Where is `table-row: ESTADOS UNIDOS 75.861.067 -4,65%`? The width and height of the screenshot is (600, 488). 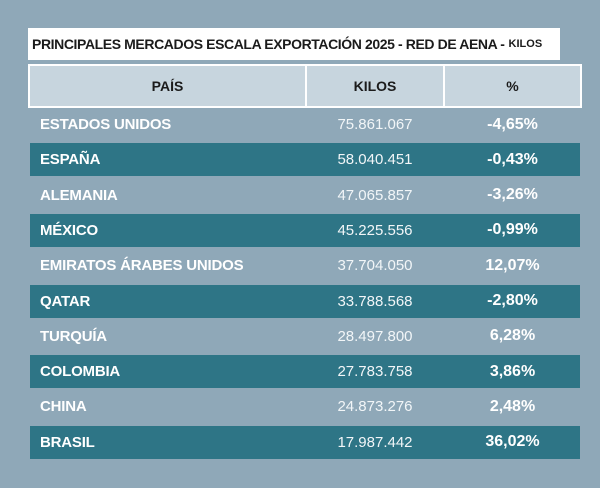 table-row: ESTADOS UNIDOS 75.861.067 -4,65% is located at coordinates (305, 124).